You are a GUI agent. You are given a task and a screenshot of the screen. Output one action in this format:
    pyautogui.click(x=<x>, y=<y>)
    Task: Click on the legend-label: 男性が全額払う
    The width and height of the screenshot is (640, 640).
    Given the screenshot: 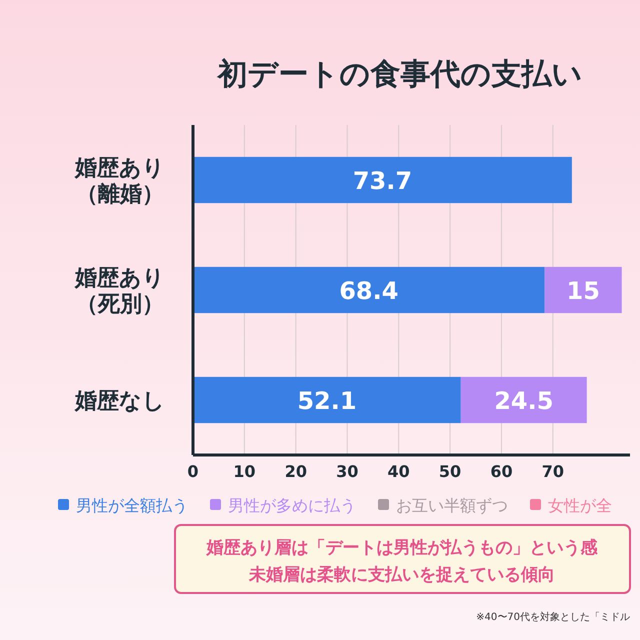 What is the action you would take?
    pyautogui.click(x=132, y=505)
    